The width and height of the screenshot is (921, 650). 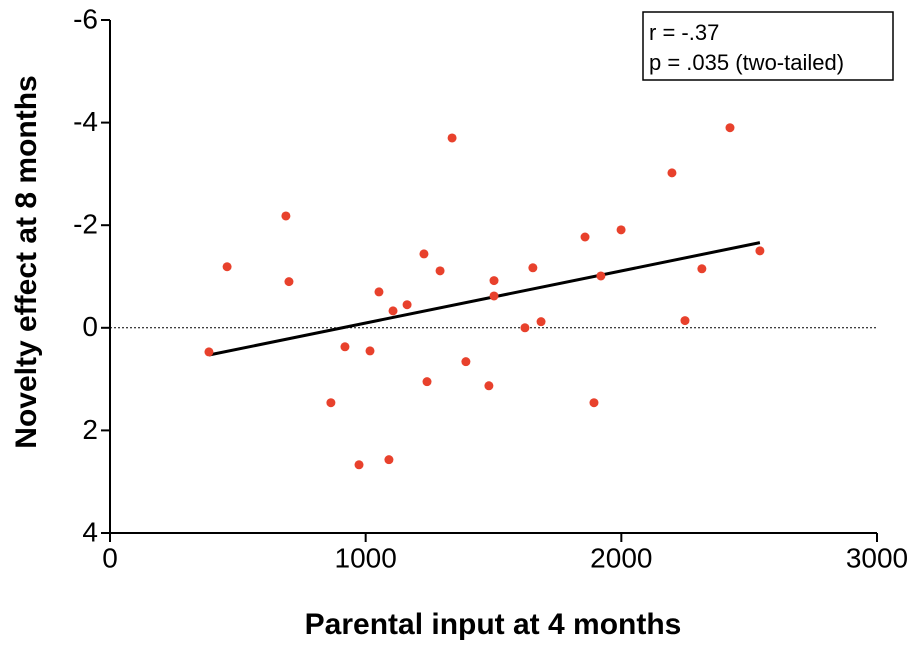 What do you see at coordinates (110, 557) in the screenshot?
I see `x-tick-label: 0` at bounding box center [110, 557].